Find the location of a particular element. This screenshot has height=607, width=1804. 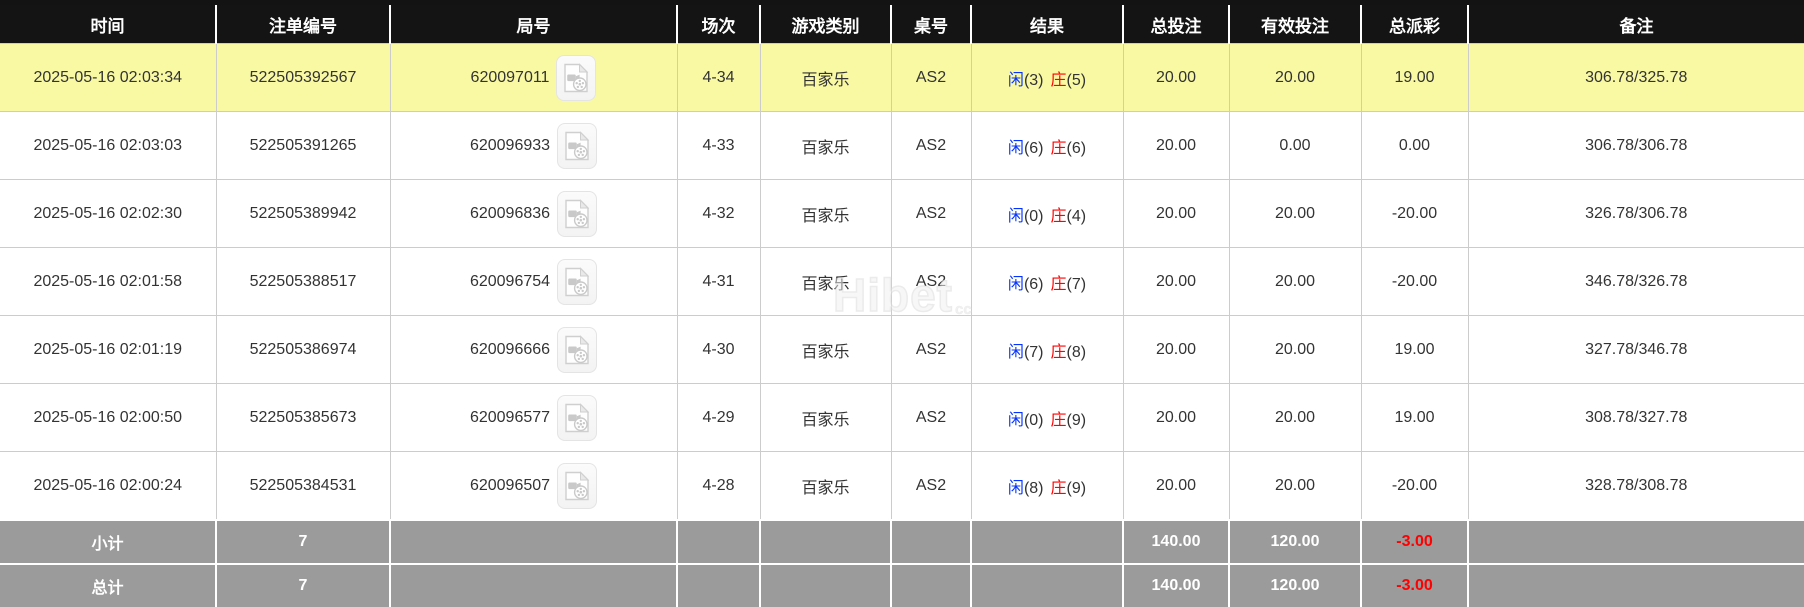

subtotal-round is located at coordinates (533, 541).